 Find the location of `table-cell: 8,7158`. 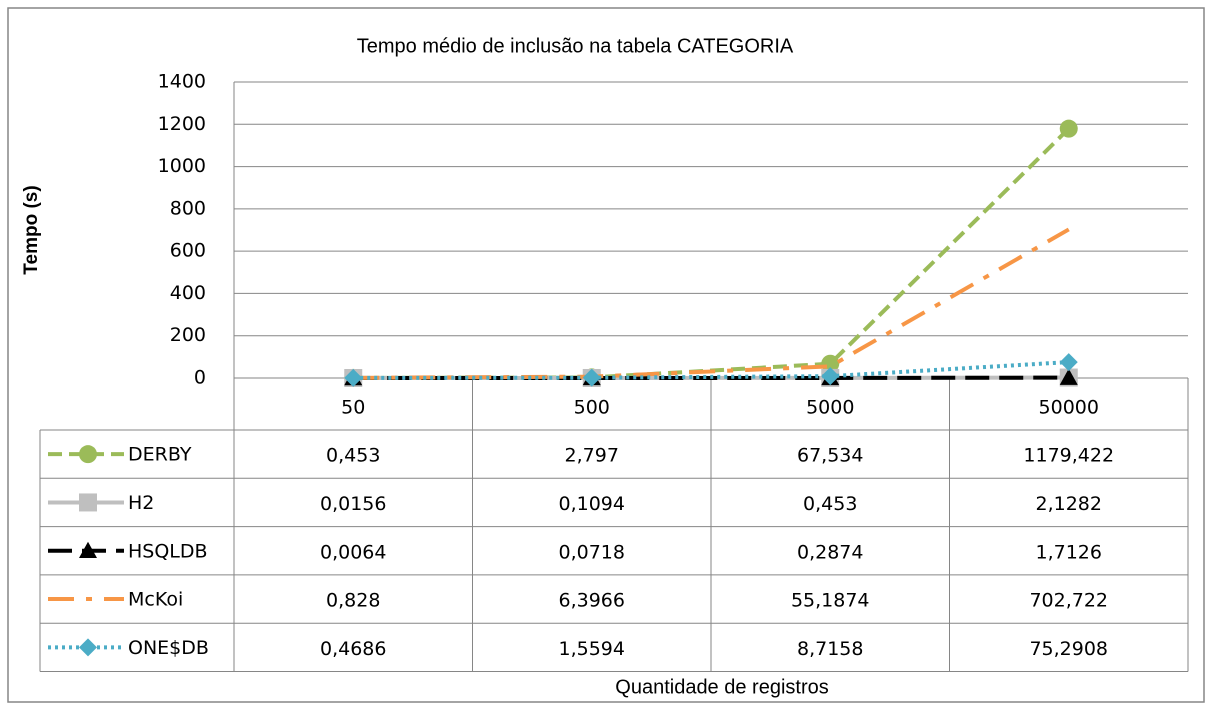

table-cell: 8,7158 is located at coordinates (830, 649).